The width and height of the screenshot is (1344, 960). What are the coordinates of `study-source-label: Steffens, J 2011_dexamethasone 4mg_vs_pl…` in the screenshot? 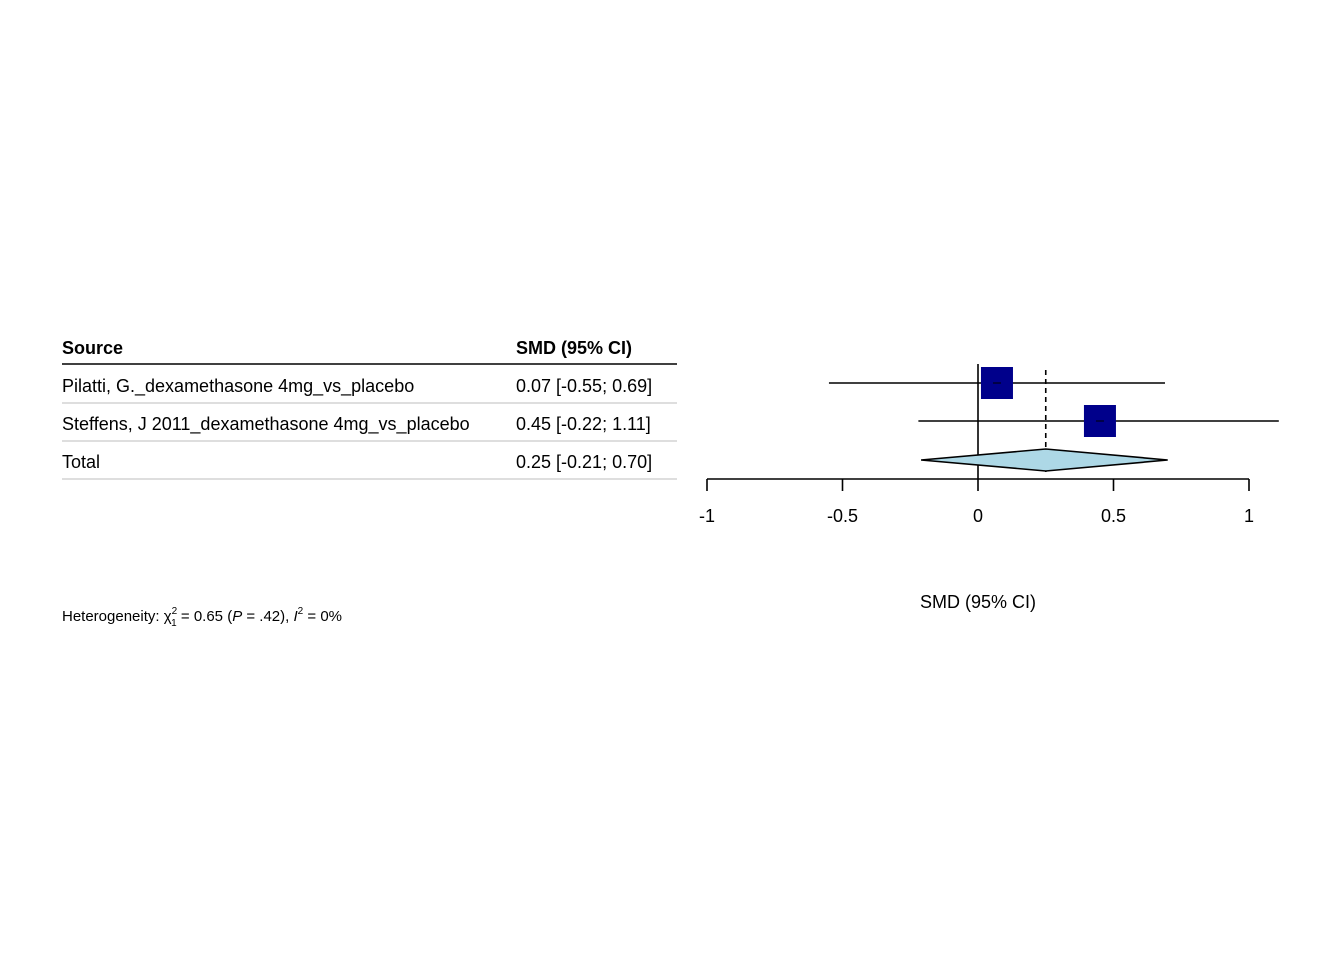 It's located at (266, 424).